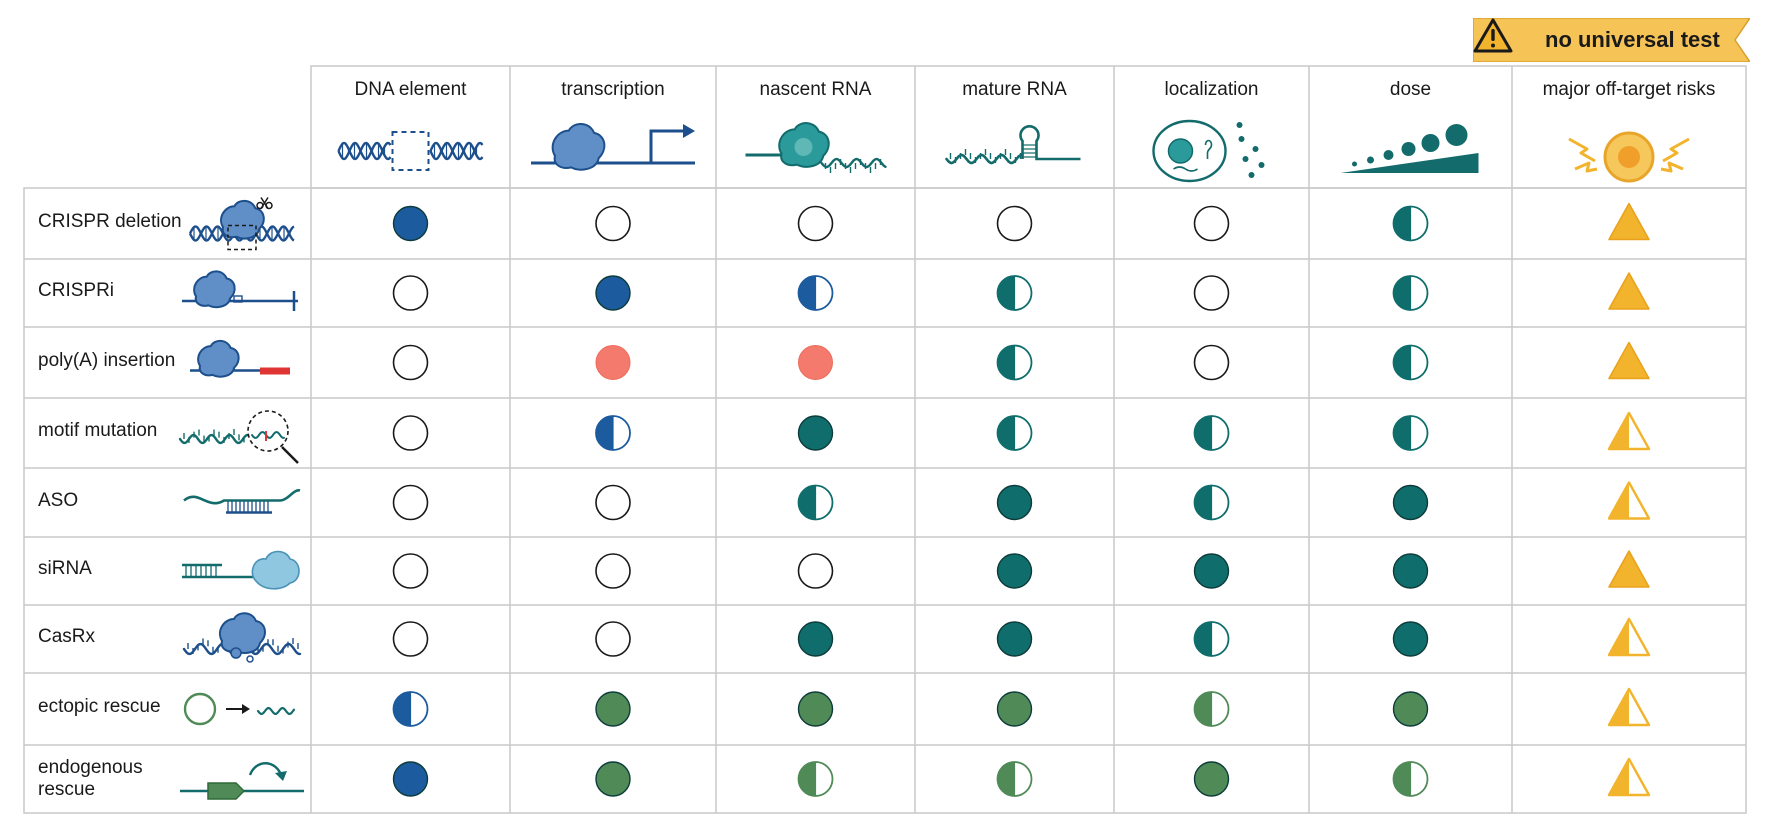  What do you see at coordinates (815, 362) in the screenshot?
I see `cell-nascent-full-red` at bounding box center [815, 362].